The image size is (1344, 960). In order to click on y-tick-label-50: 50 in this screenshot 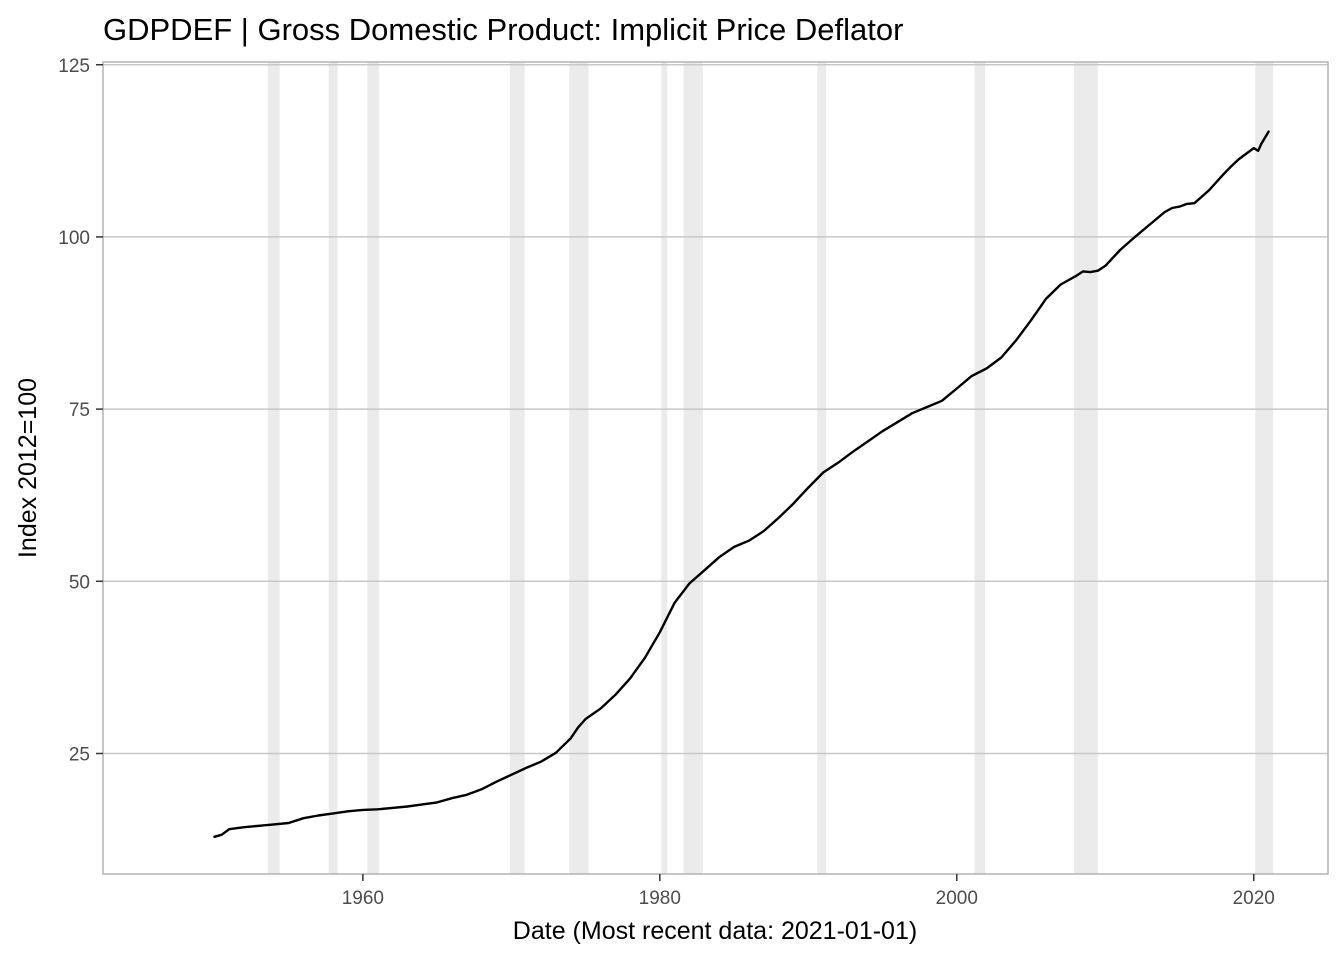, I will do `click(79, 582)`.